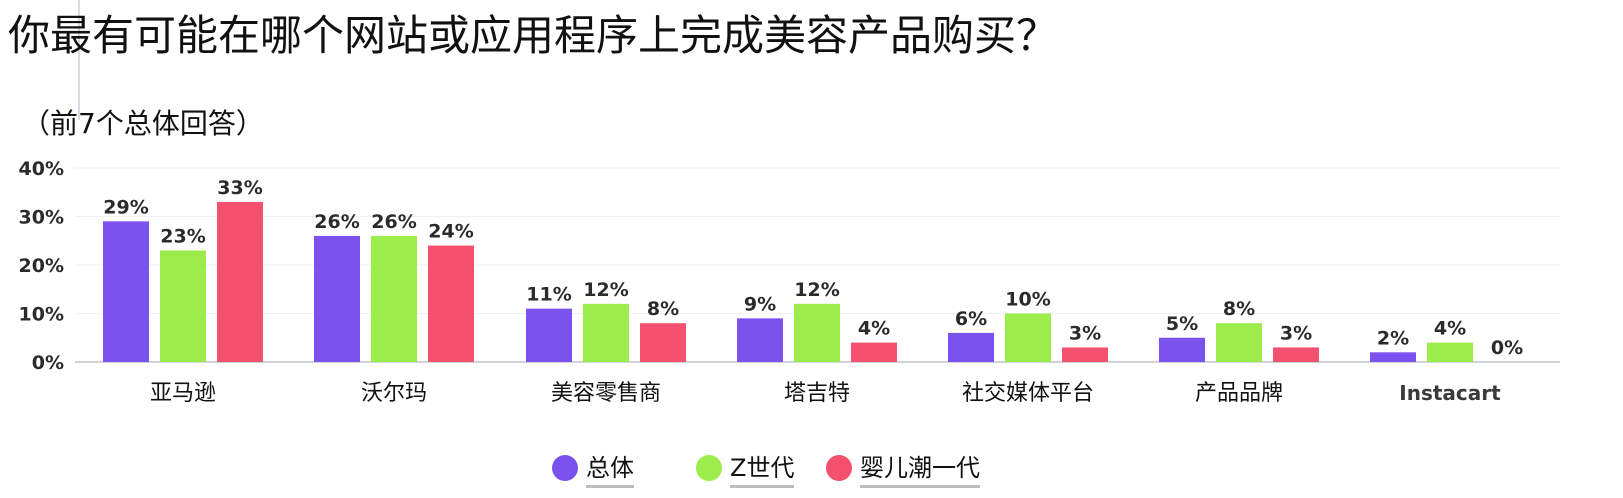  What do you see at coordinates (41, 266) in the screenshot?
I see `y-tick-label: 20%` at bounding box center [41, 266].